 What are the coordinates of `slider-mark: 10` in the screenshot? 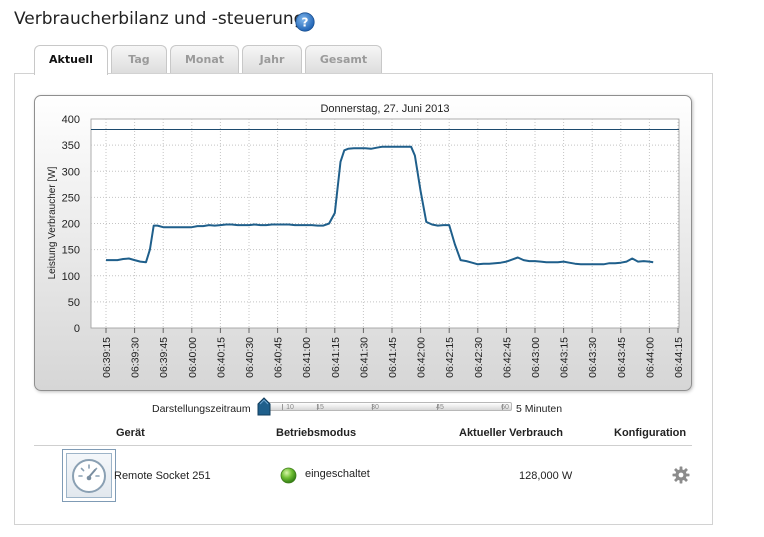 It's located at (290, 407).